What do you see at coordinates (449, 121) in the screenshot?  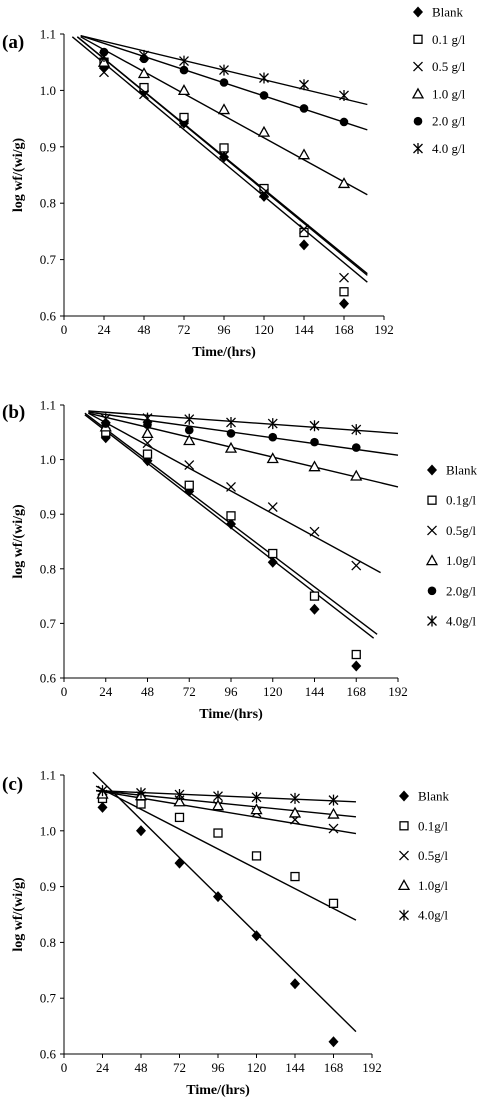 I see `legend-label: 2.0 g/l` at bounding box center [449, 121].